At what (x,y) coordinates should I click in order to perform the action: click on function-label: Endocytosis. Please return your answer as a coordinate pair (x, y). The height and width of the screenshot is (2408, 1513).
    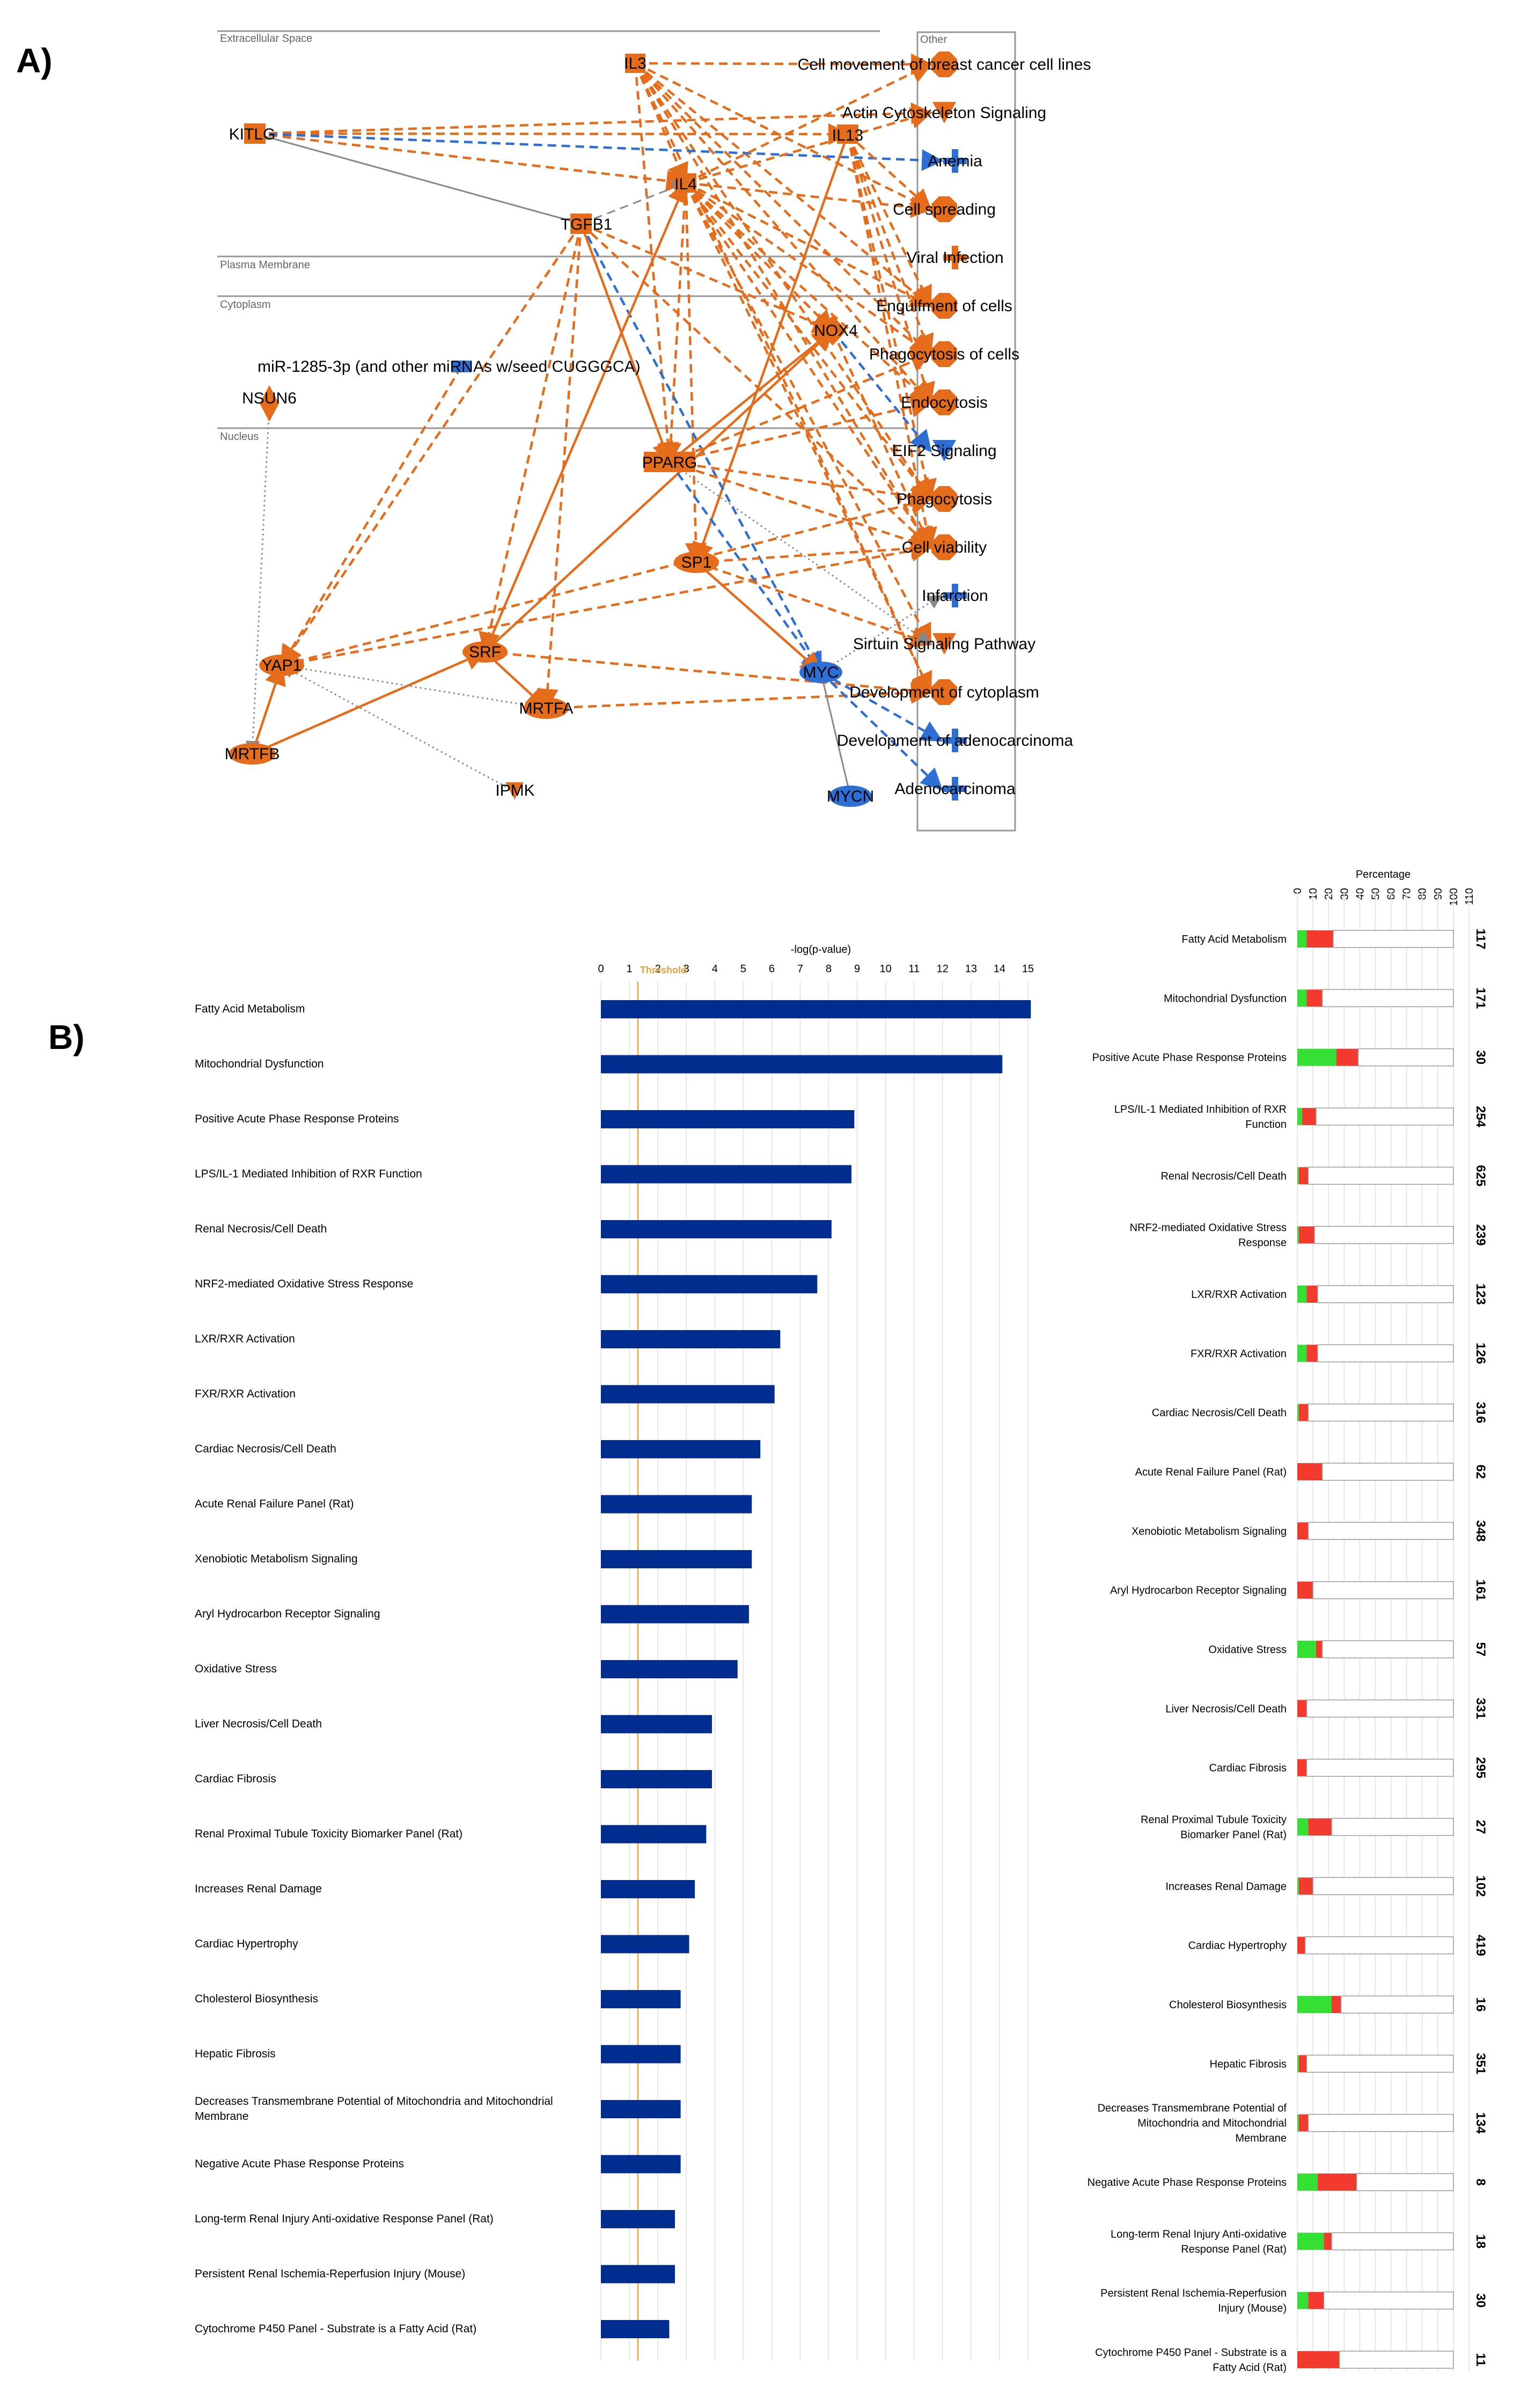
    Looking at the image, I should click on (944, 403).